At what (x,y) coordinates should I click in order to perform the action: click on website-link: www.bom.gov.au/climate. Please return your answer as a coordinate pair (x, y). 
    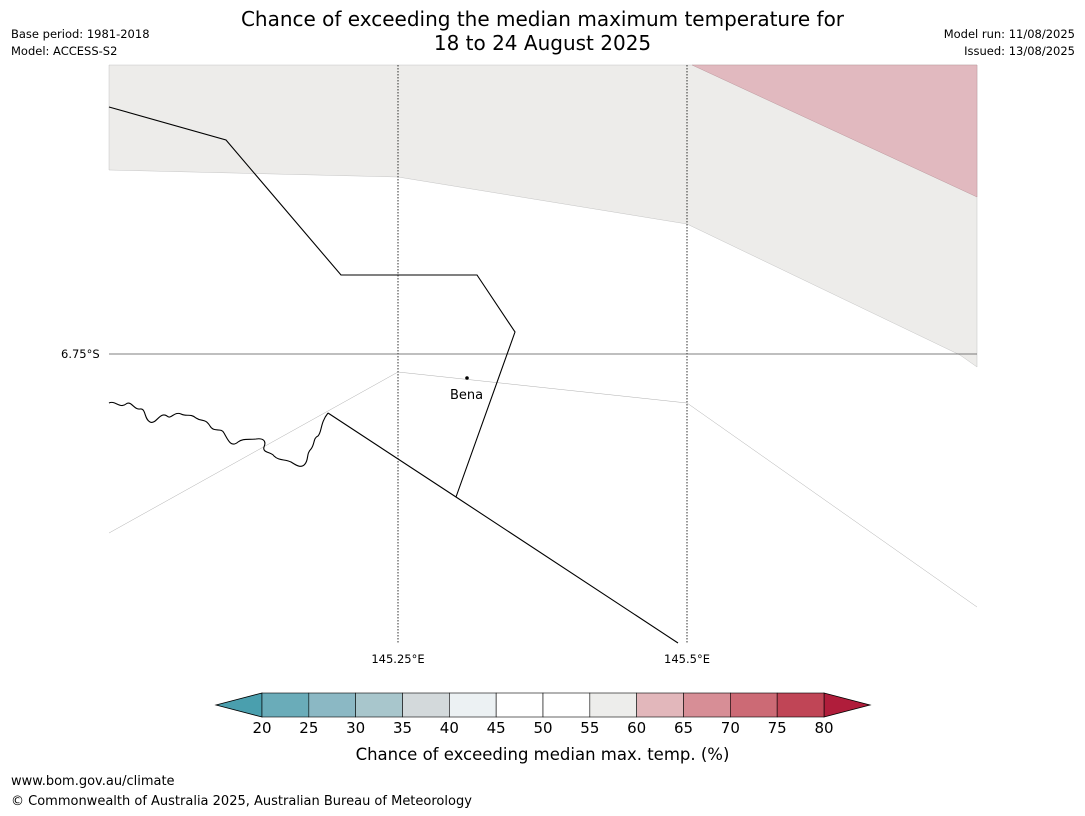
    Looking at the image, I should click on (93, 781).